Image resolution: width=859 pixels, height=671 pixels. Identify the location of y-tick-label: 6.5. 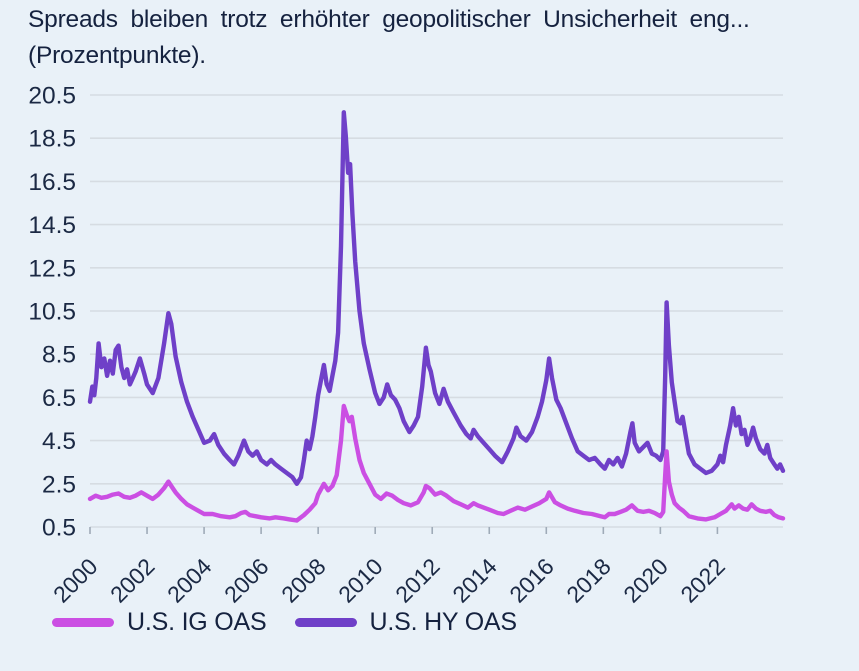
(59, 398).